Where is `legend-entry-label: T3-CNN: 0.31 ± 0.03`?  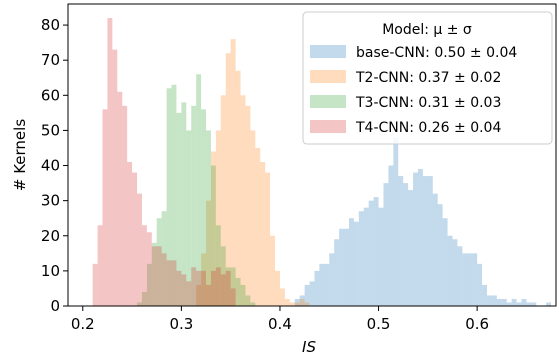 legend-entry-label: T3-CNN: 0.31 ± 0.03 is located at coordinates (428, 103).